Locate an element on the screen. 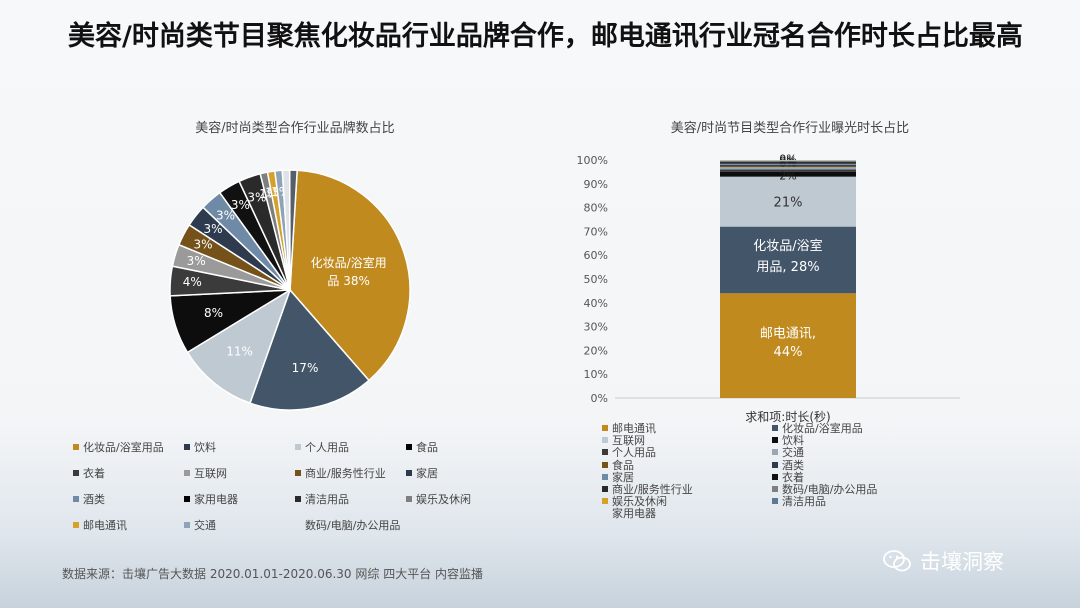  y-tick-label: 80% is located at coordinates (596, 208).